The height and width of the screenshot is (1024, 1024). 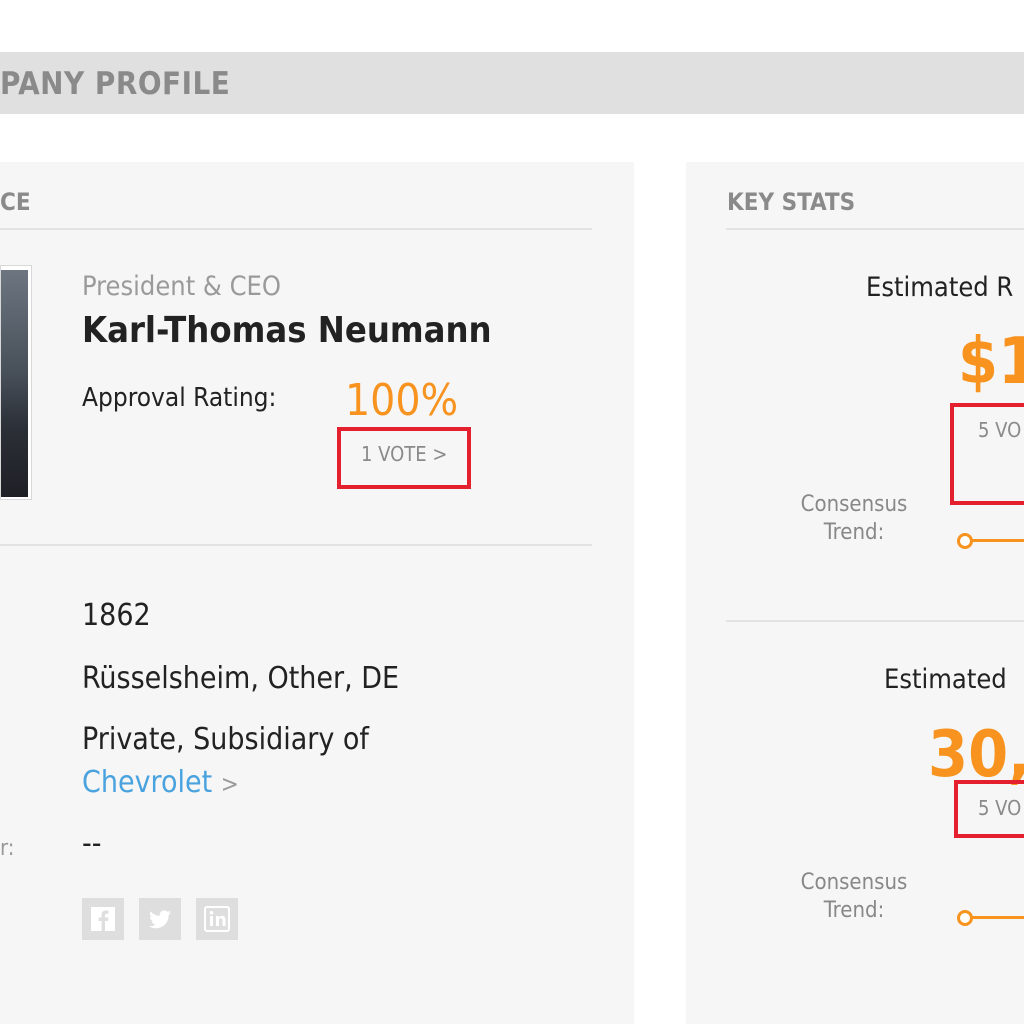 I want to click on page-title: PANY PROFILE, so click(x=115, y=84).